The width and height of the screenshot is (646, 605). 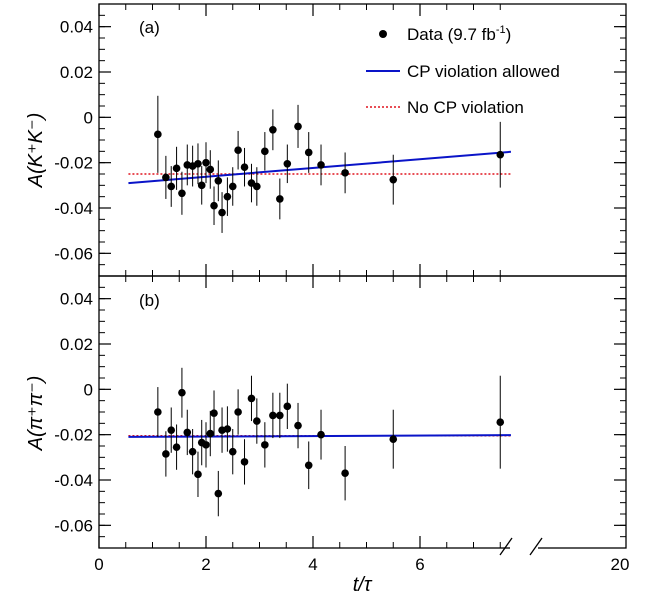 I want to click on x-tick-label: 2, so click(x=205, y=564).